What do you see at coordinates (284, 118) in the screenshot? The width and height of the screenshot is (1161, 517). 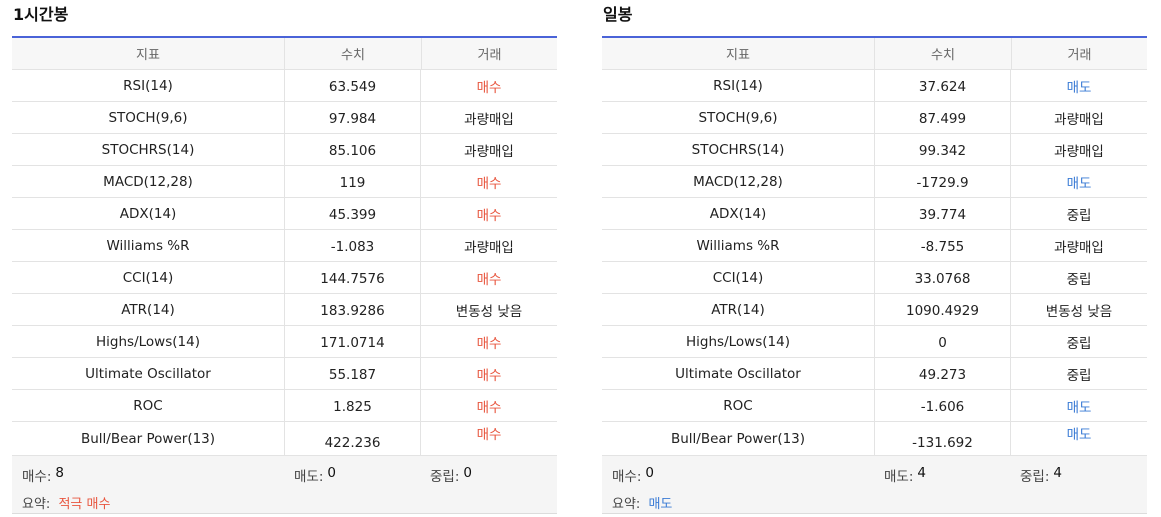 I see `table-row: STOCH(9,6) 97.984 과량매입` at bounding box center [284, 118].